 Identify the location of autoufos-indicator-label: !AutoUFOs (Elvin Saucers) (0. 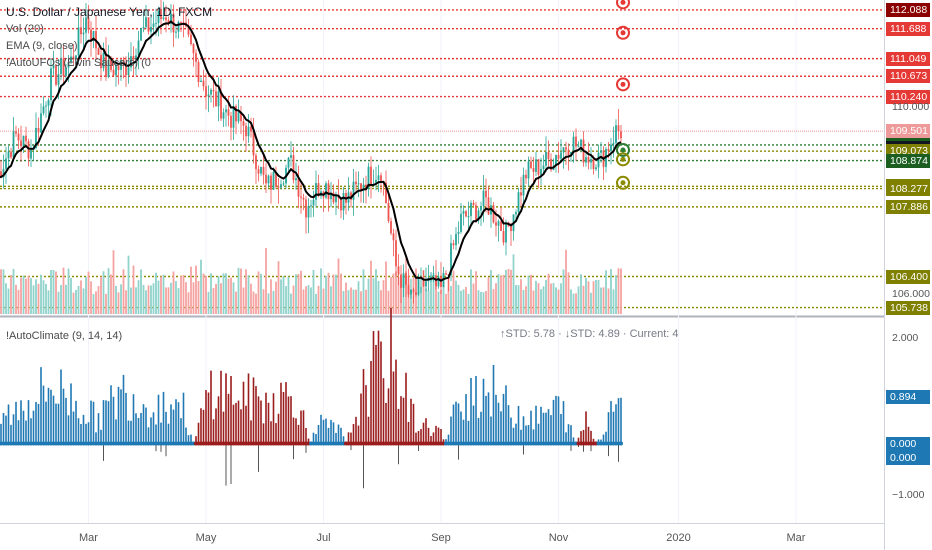
(78, 63).